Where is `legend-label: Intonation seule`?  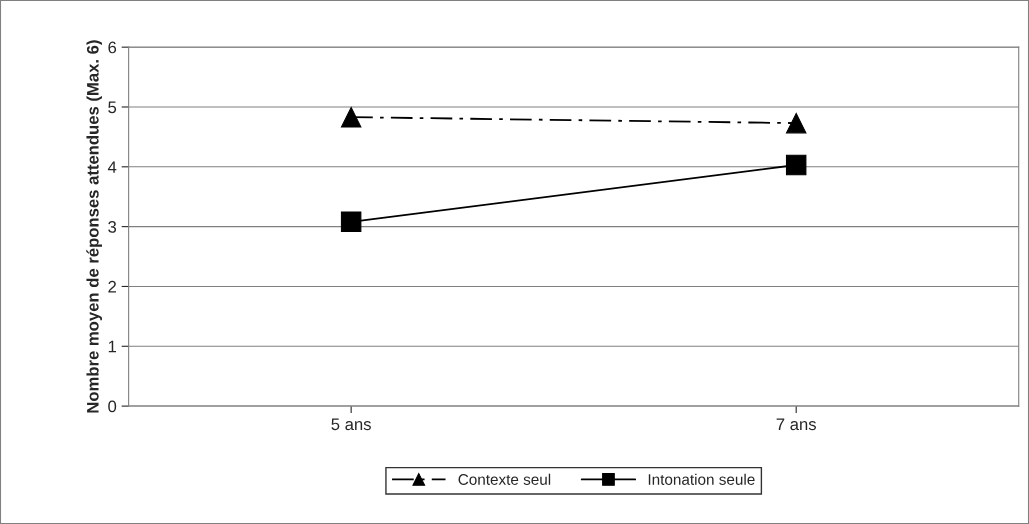 legend-label: Intonation seule is located at coordinates (701, 479).